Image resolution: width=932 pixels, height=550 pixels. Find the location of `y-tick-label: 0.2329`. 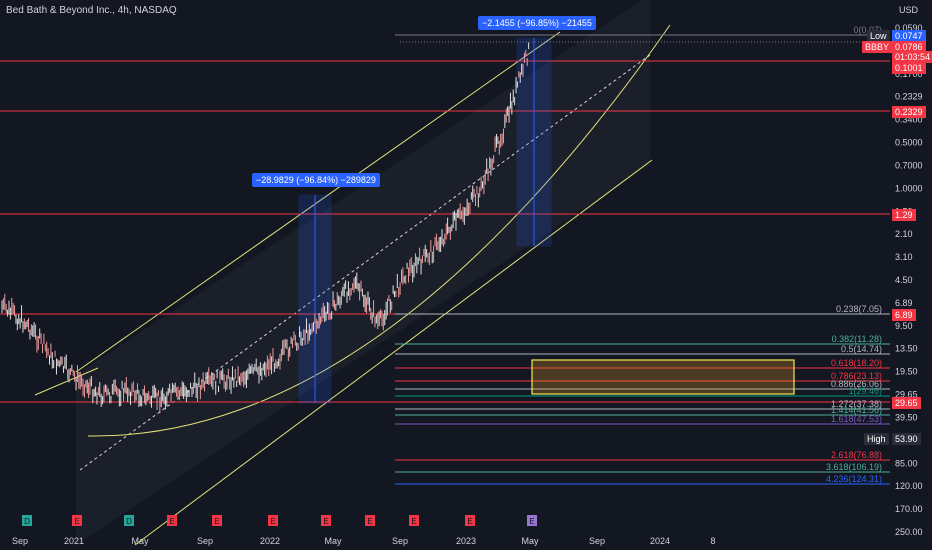

y-tick-label: 0.2329 is located at coordinates (909, 97).